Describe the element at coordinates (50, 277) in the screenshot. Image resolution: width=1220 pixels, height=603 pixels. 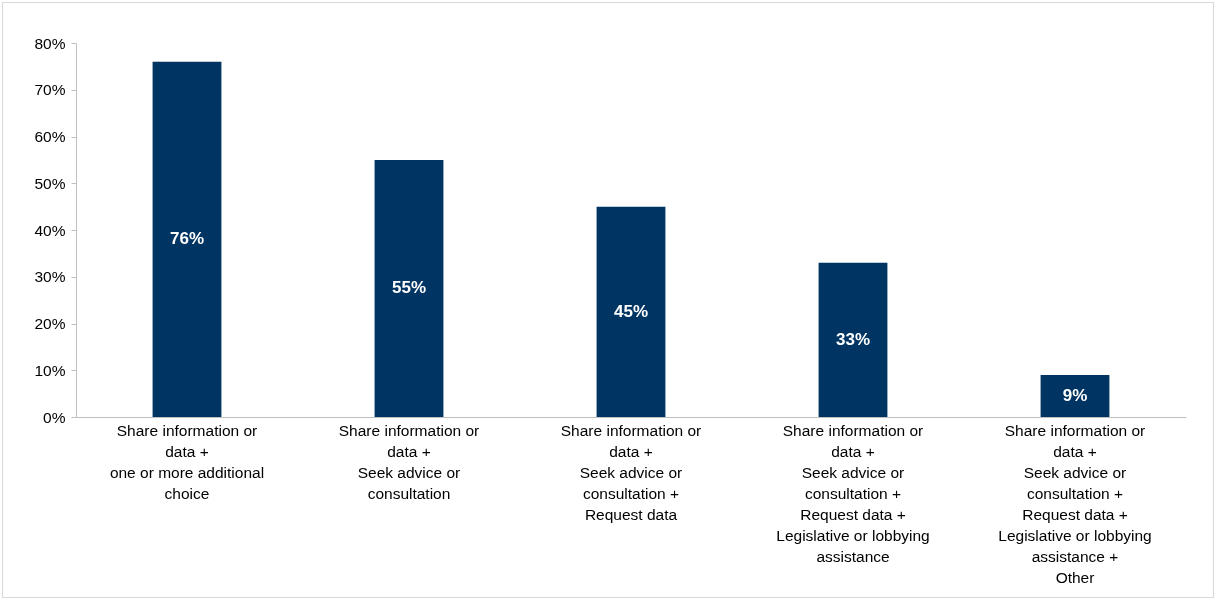
I see `y-tick-label: 30%` at that location.